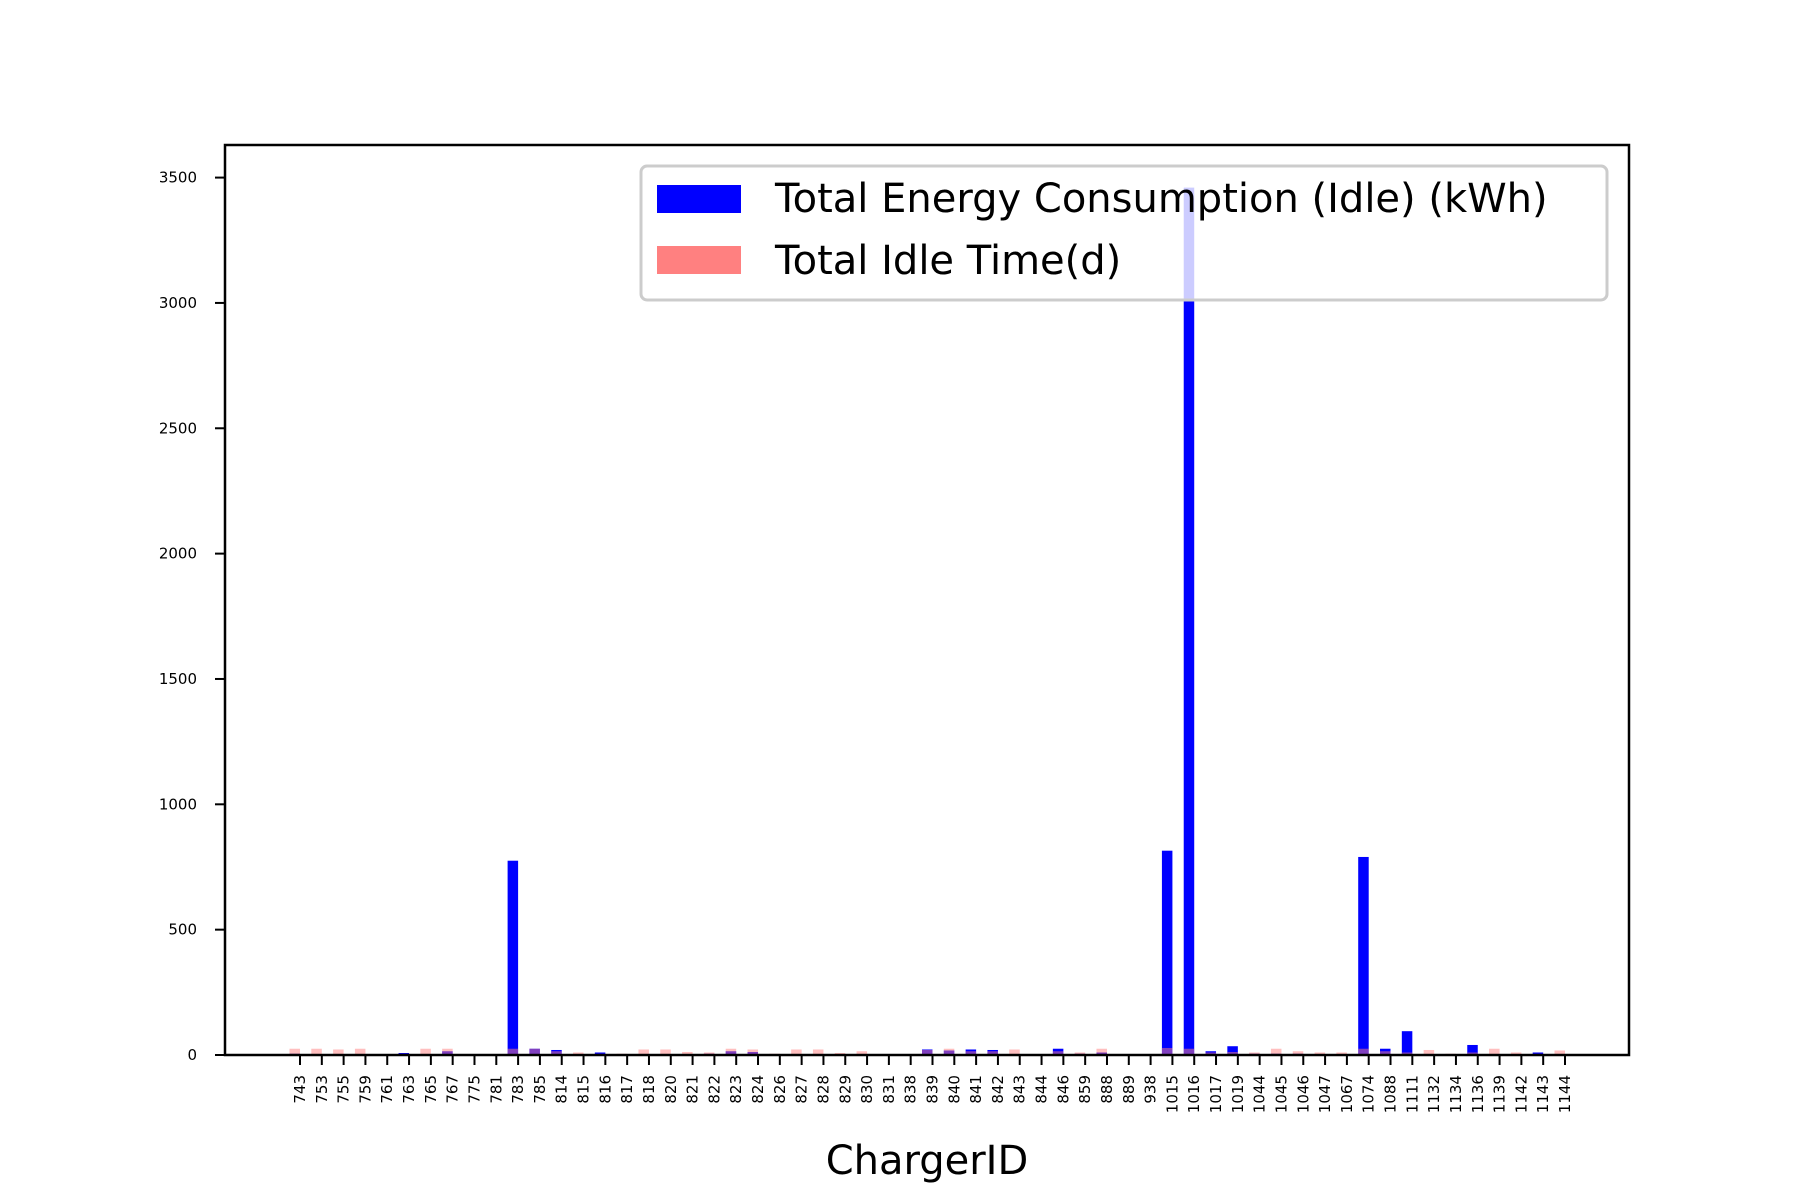 Image resolution: width=1800 pixels, height=1200 pixels. I want to click on x-tick-label-1111: 1111, so click(1412, 1094).